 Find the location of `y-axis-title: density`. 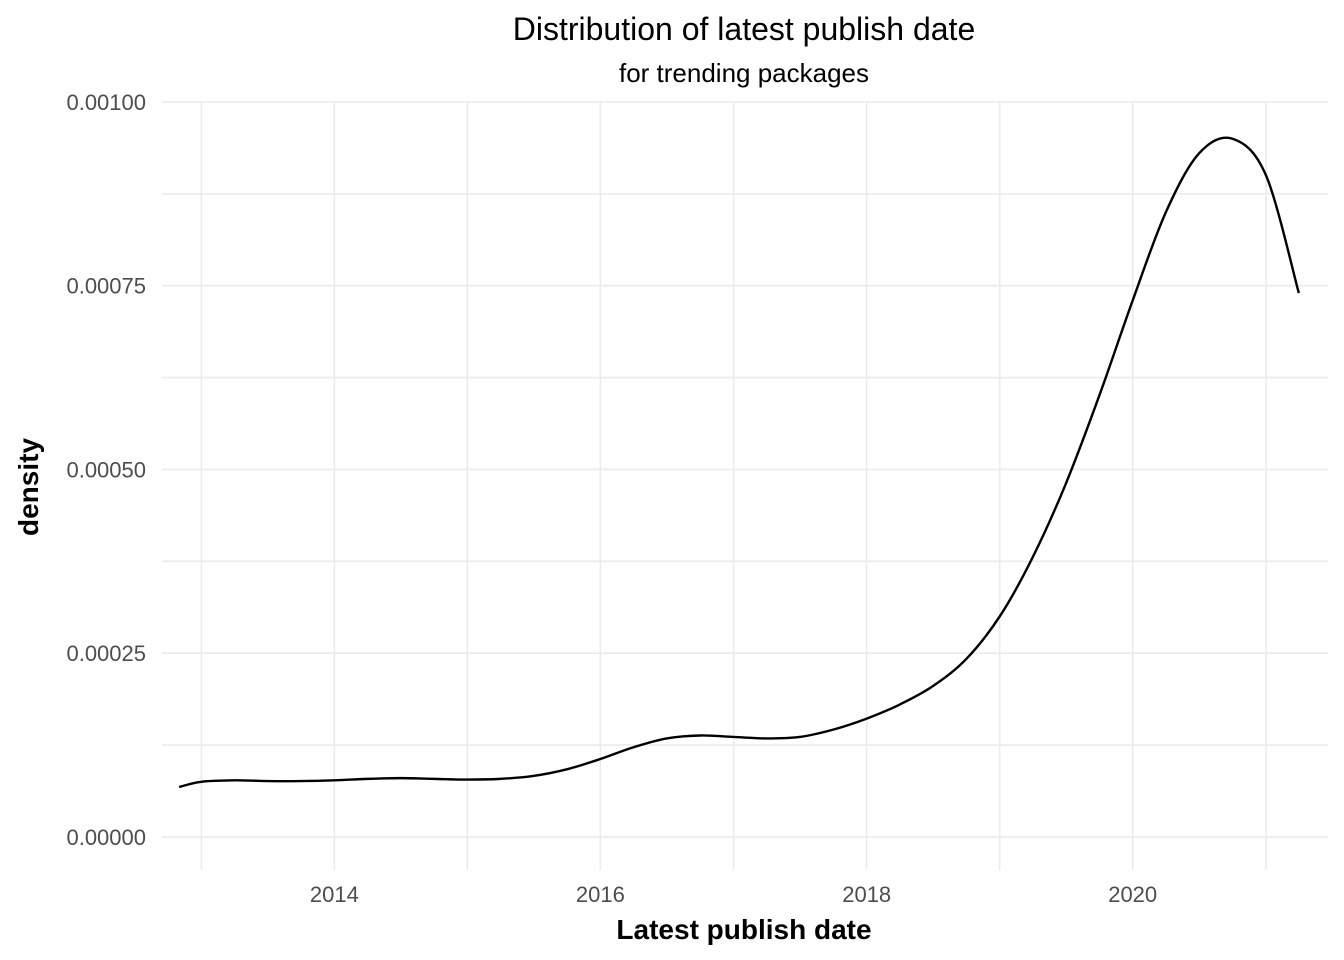

y-axis-title: density is located at coordinates (28, 487).